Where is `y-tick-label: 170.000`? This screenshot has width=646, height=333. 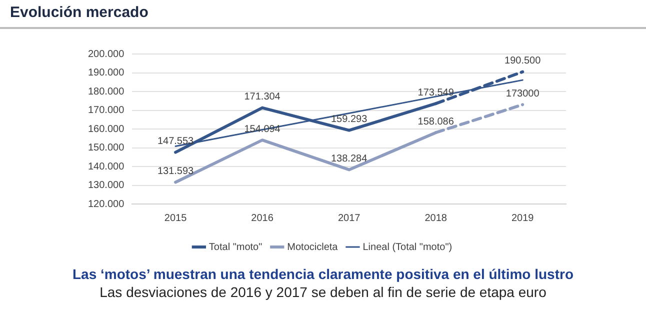 y-tick-label: 170.000 is located at coordinates (106, 110).